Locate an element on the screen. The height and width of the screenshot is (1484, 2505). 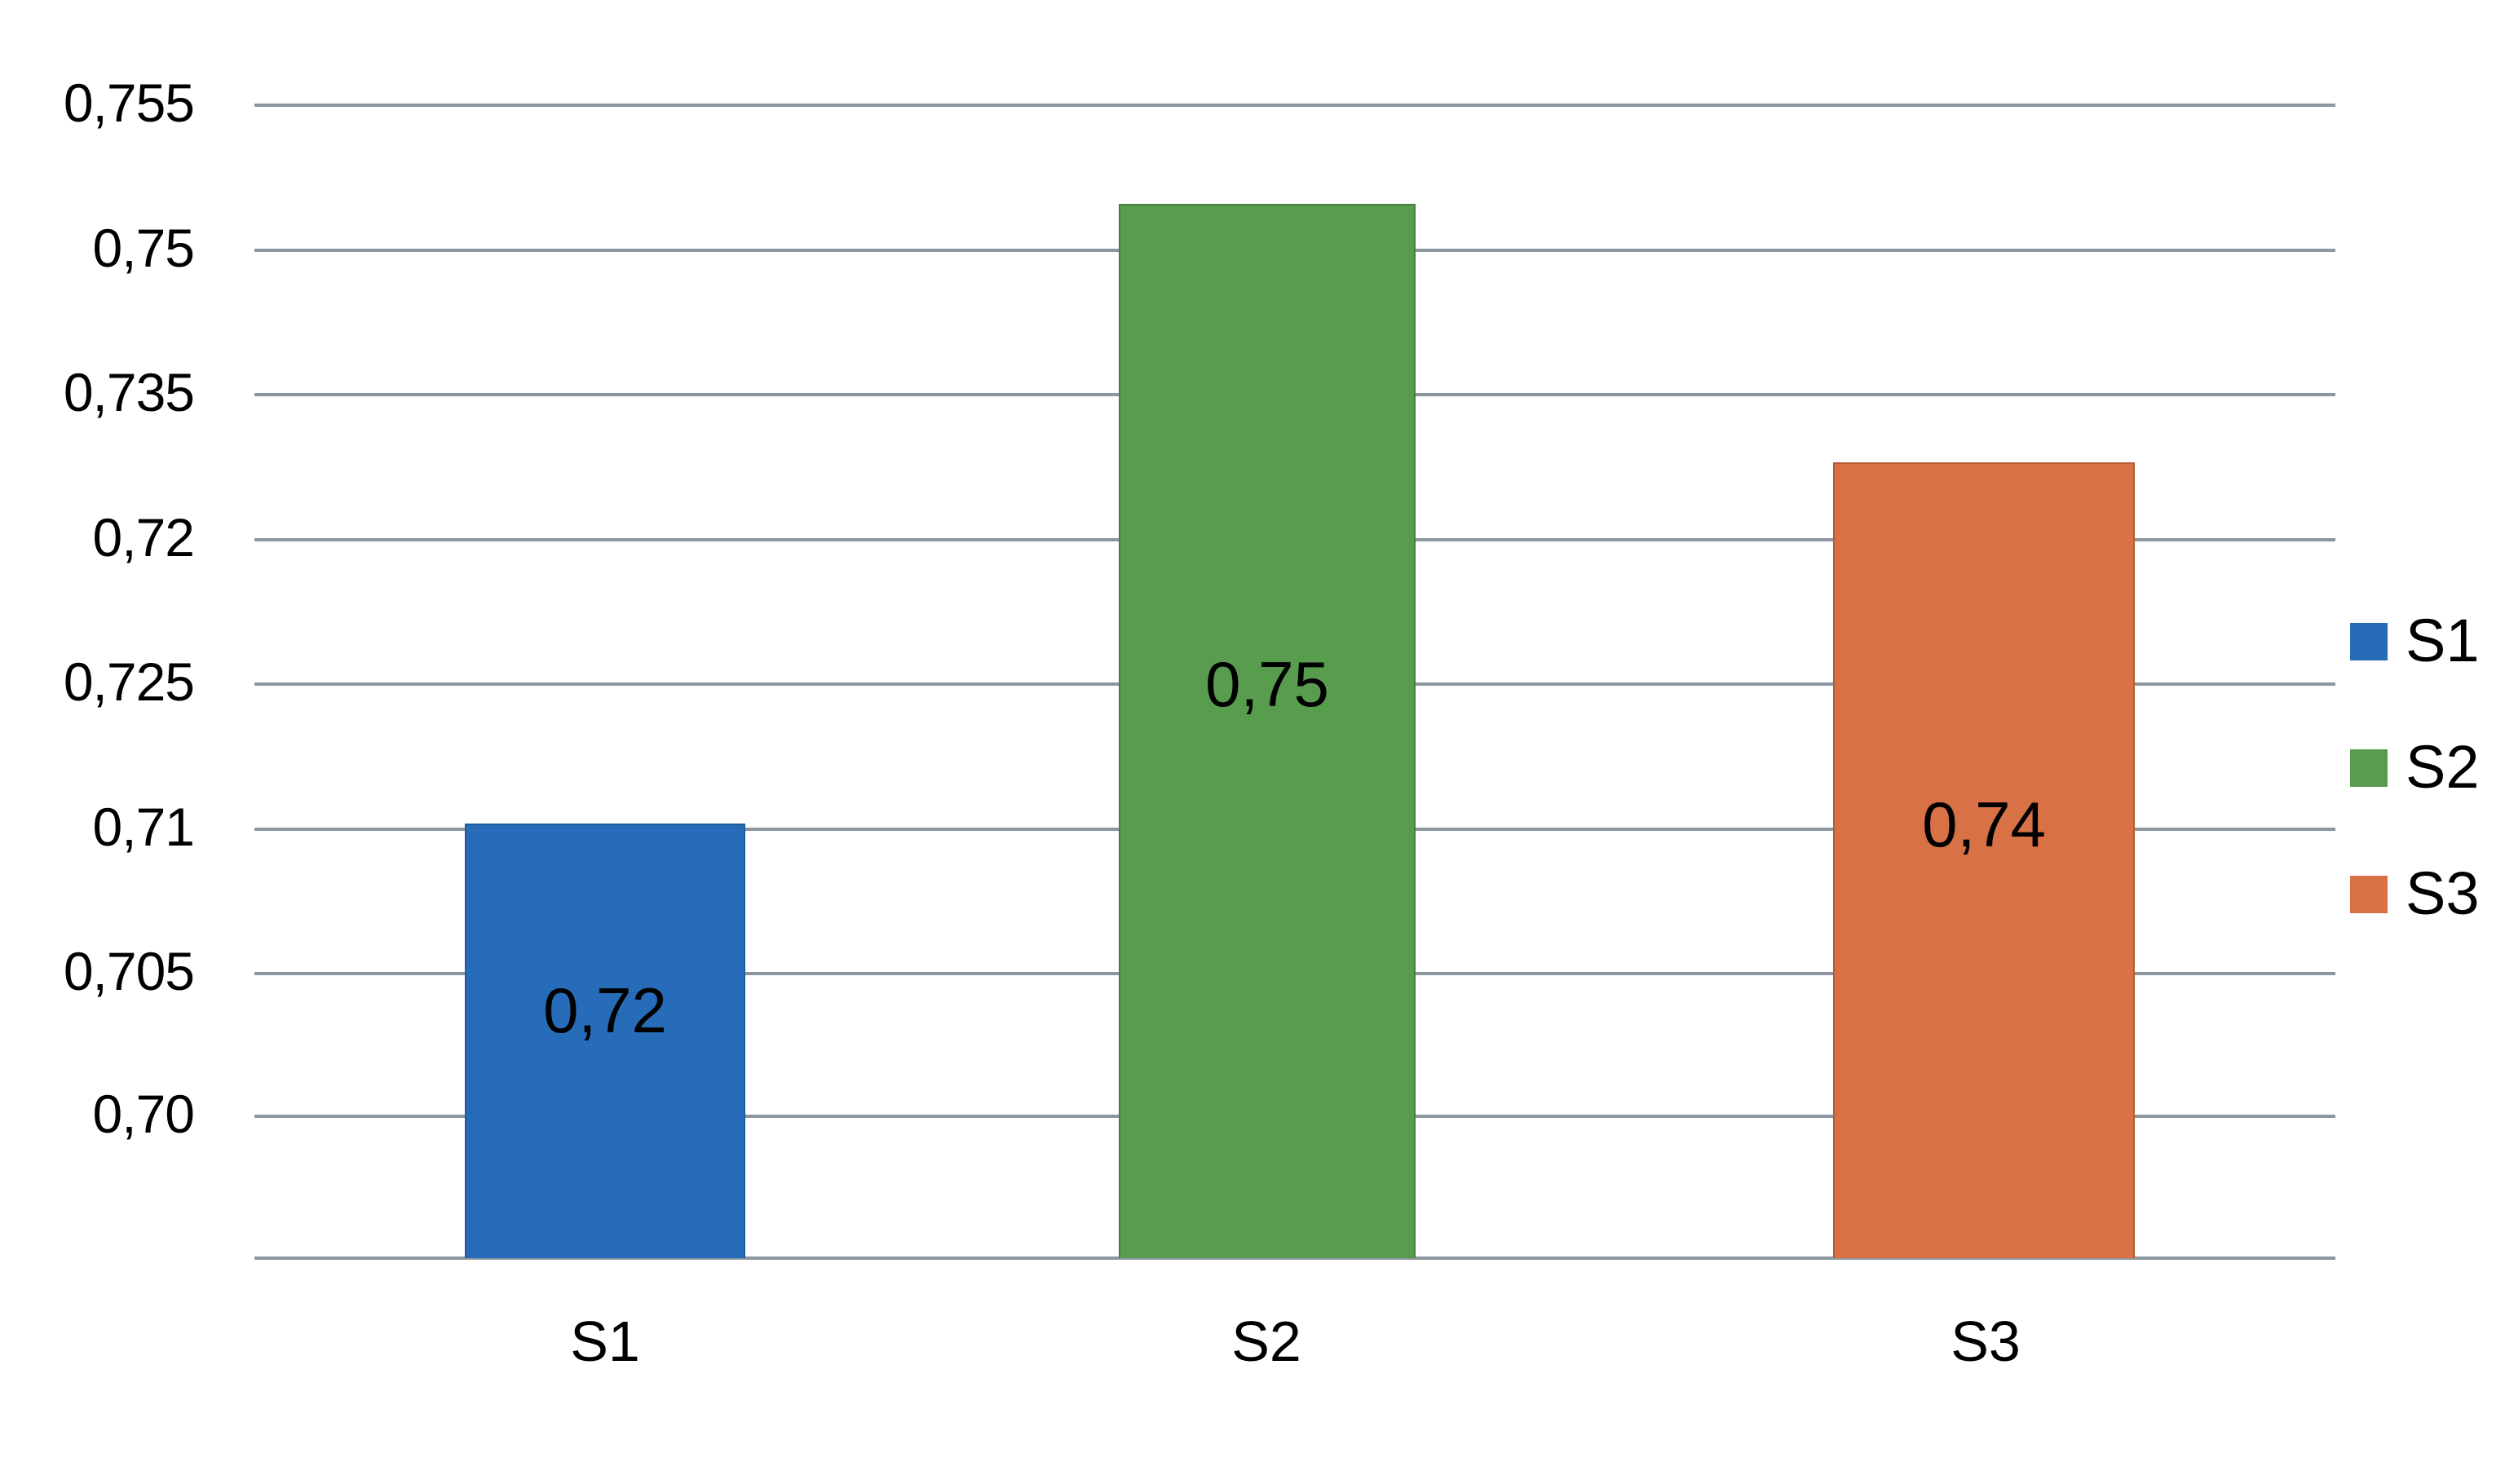
gridline is located at coordinates (1294, 105).